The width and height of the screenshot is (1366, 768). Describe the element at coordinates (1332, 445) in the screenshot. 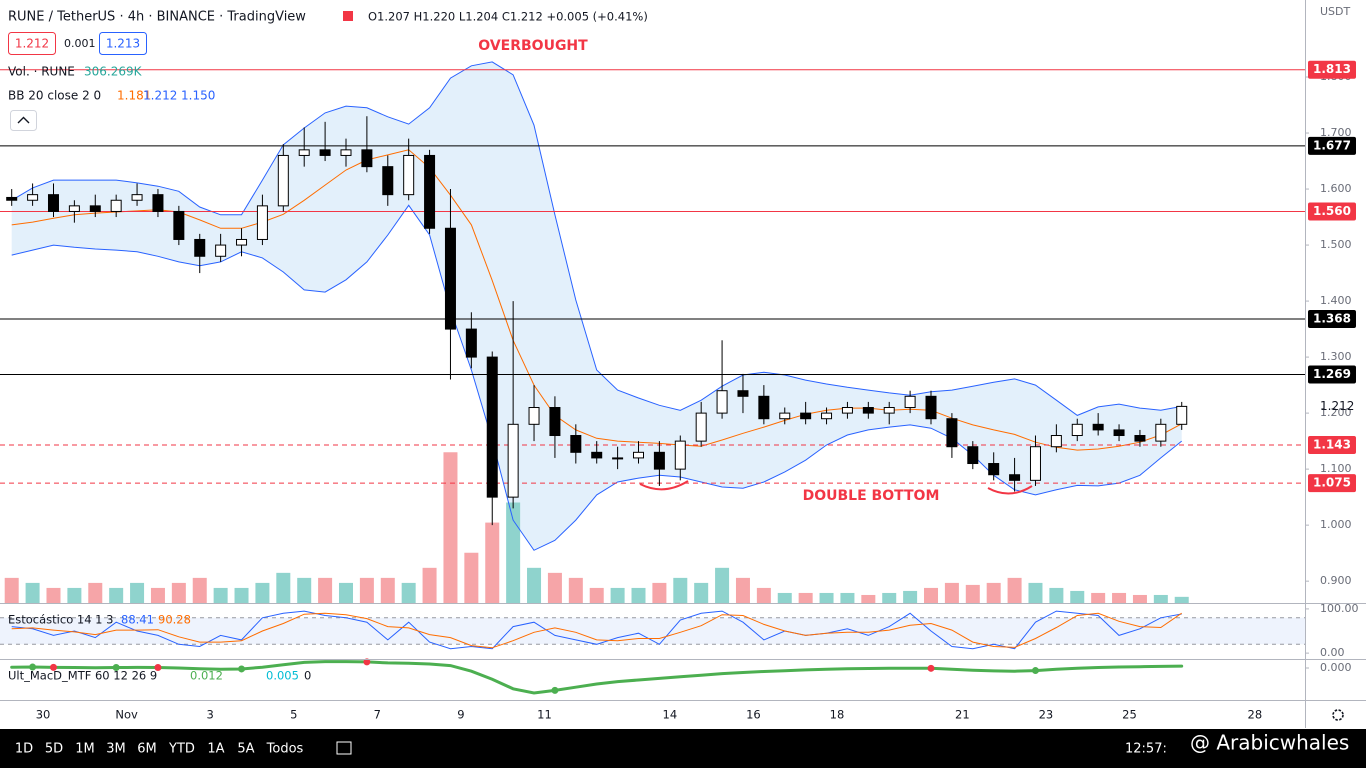

I see `level-label: 1.143` at that location.